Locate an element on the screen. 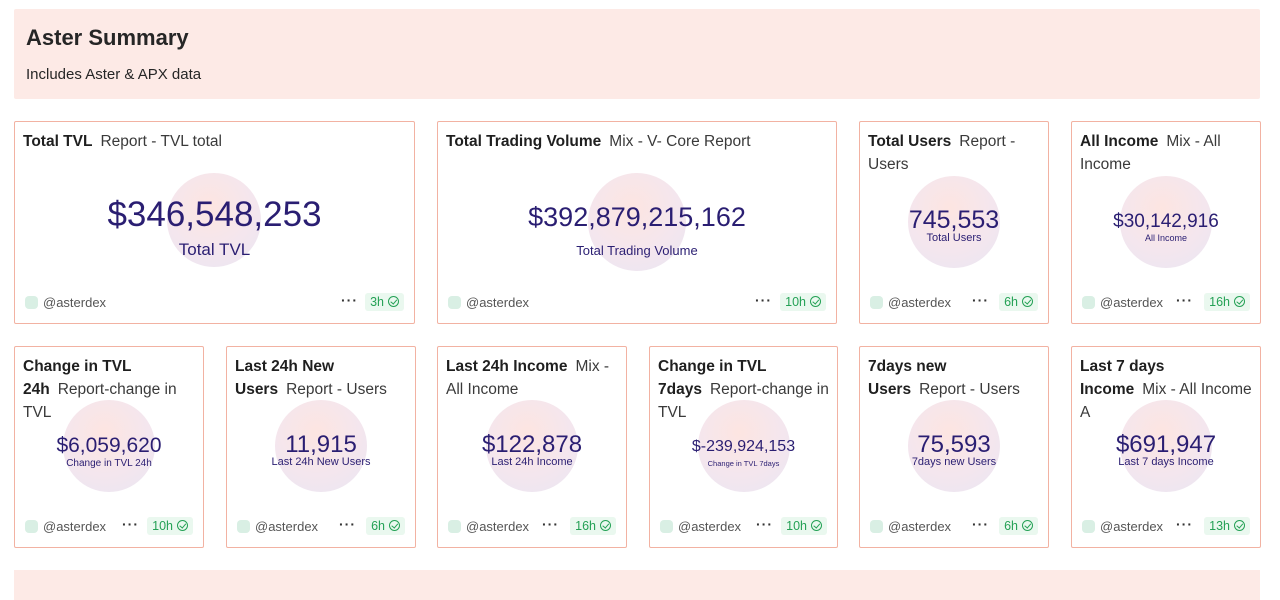 This screenshot has width=1280, height=600. card-title: Last 24h Income Mix - All Income is located at coordinates (532, 378).